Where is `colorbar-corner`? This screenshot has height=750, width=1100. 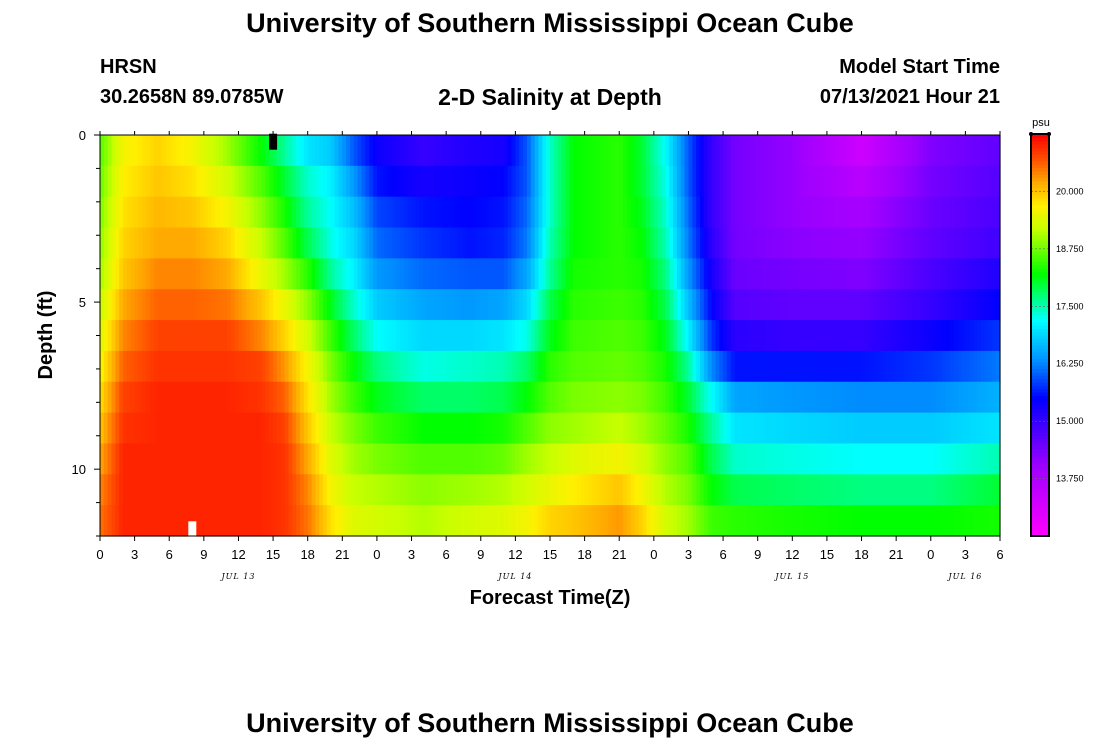 colorbar-corner is located at coordinates (1031, 134).